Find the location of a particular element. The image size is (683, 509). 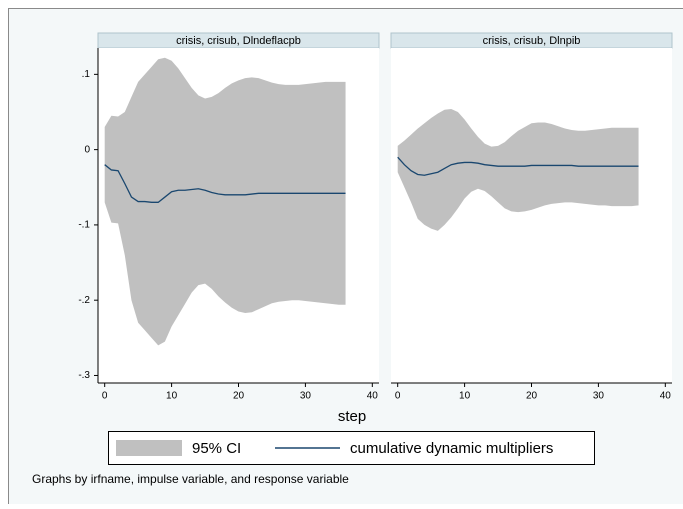

legend-label: cumulative dynamic multipliers is located at coordinates (451, 448).